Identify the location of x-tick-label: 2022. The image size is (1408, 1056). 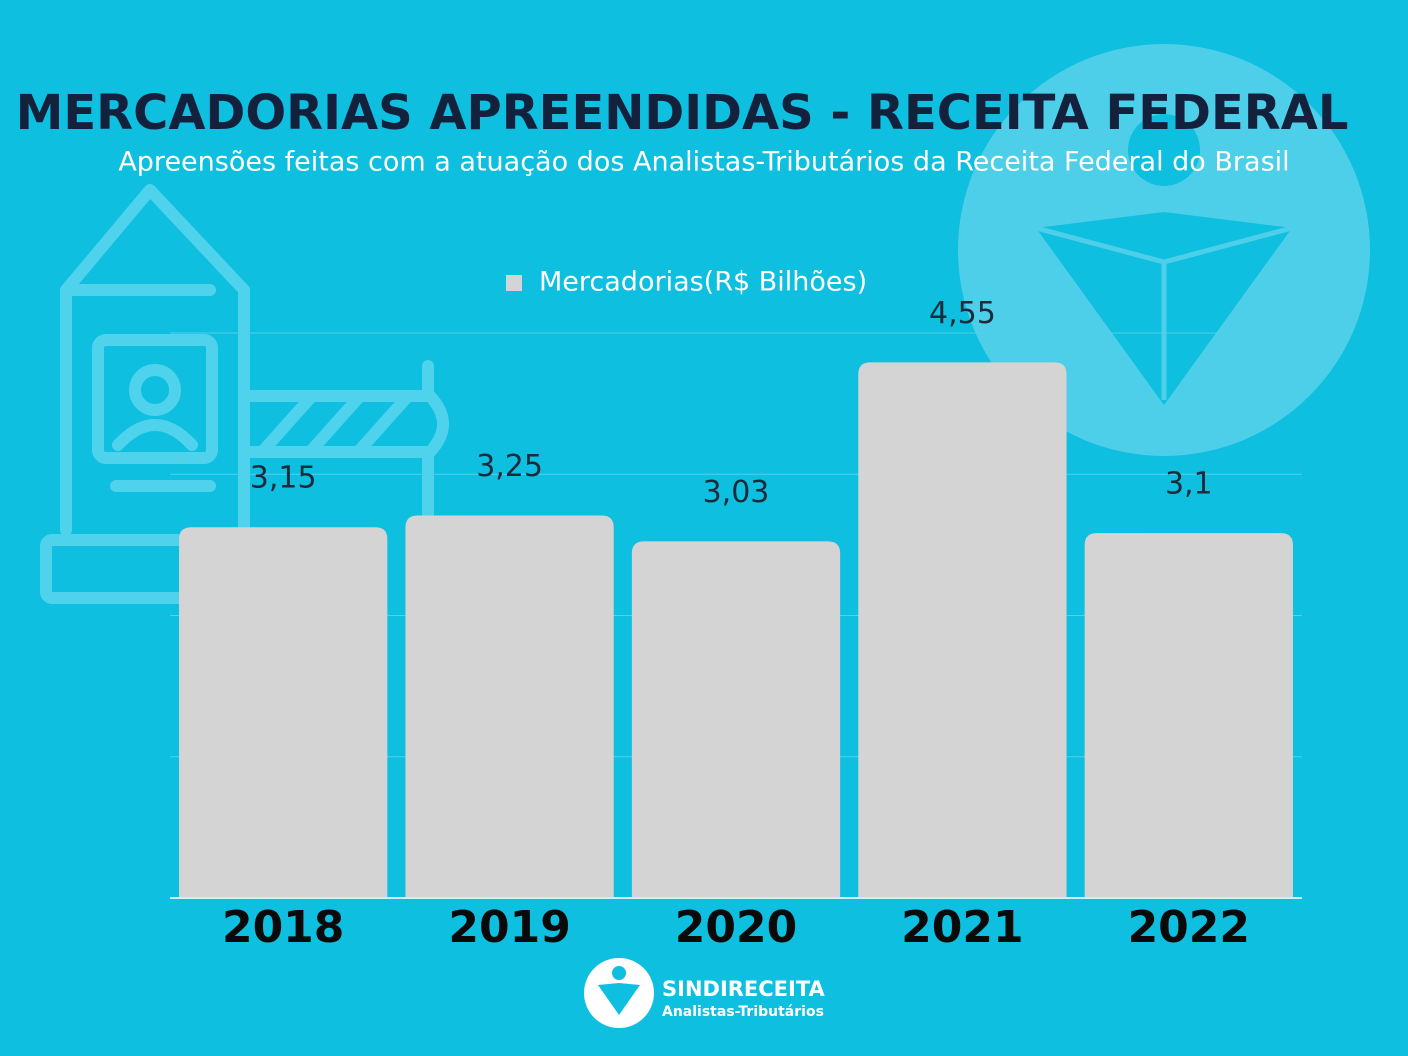
(1189, 927).